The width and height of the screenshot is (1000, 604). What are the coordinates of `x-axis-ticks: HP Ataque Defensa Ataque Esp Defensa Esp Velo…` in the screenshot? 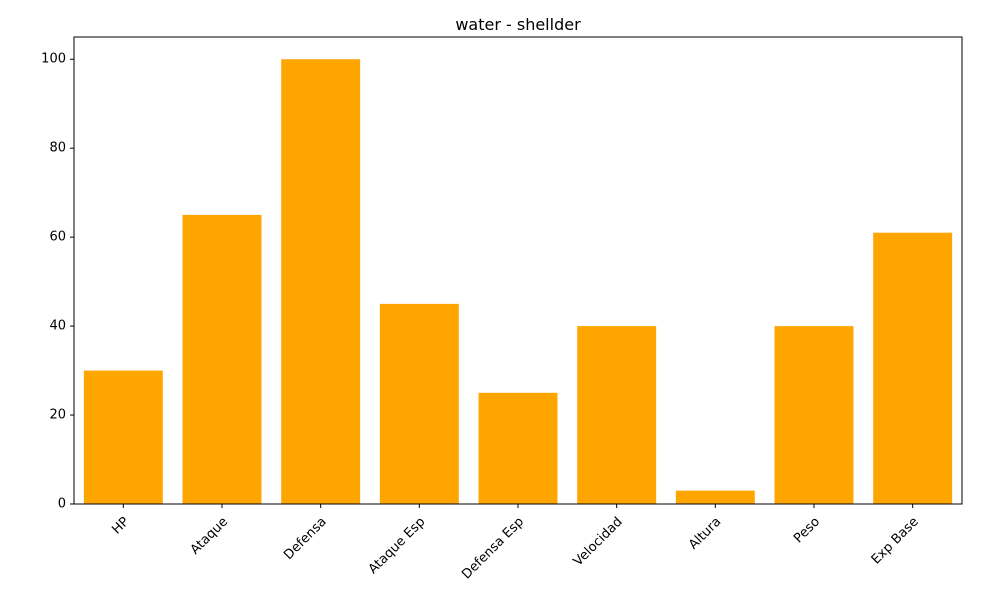 It's located at (515, 543).